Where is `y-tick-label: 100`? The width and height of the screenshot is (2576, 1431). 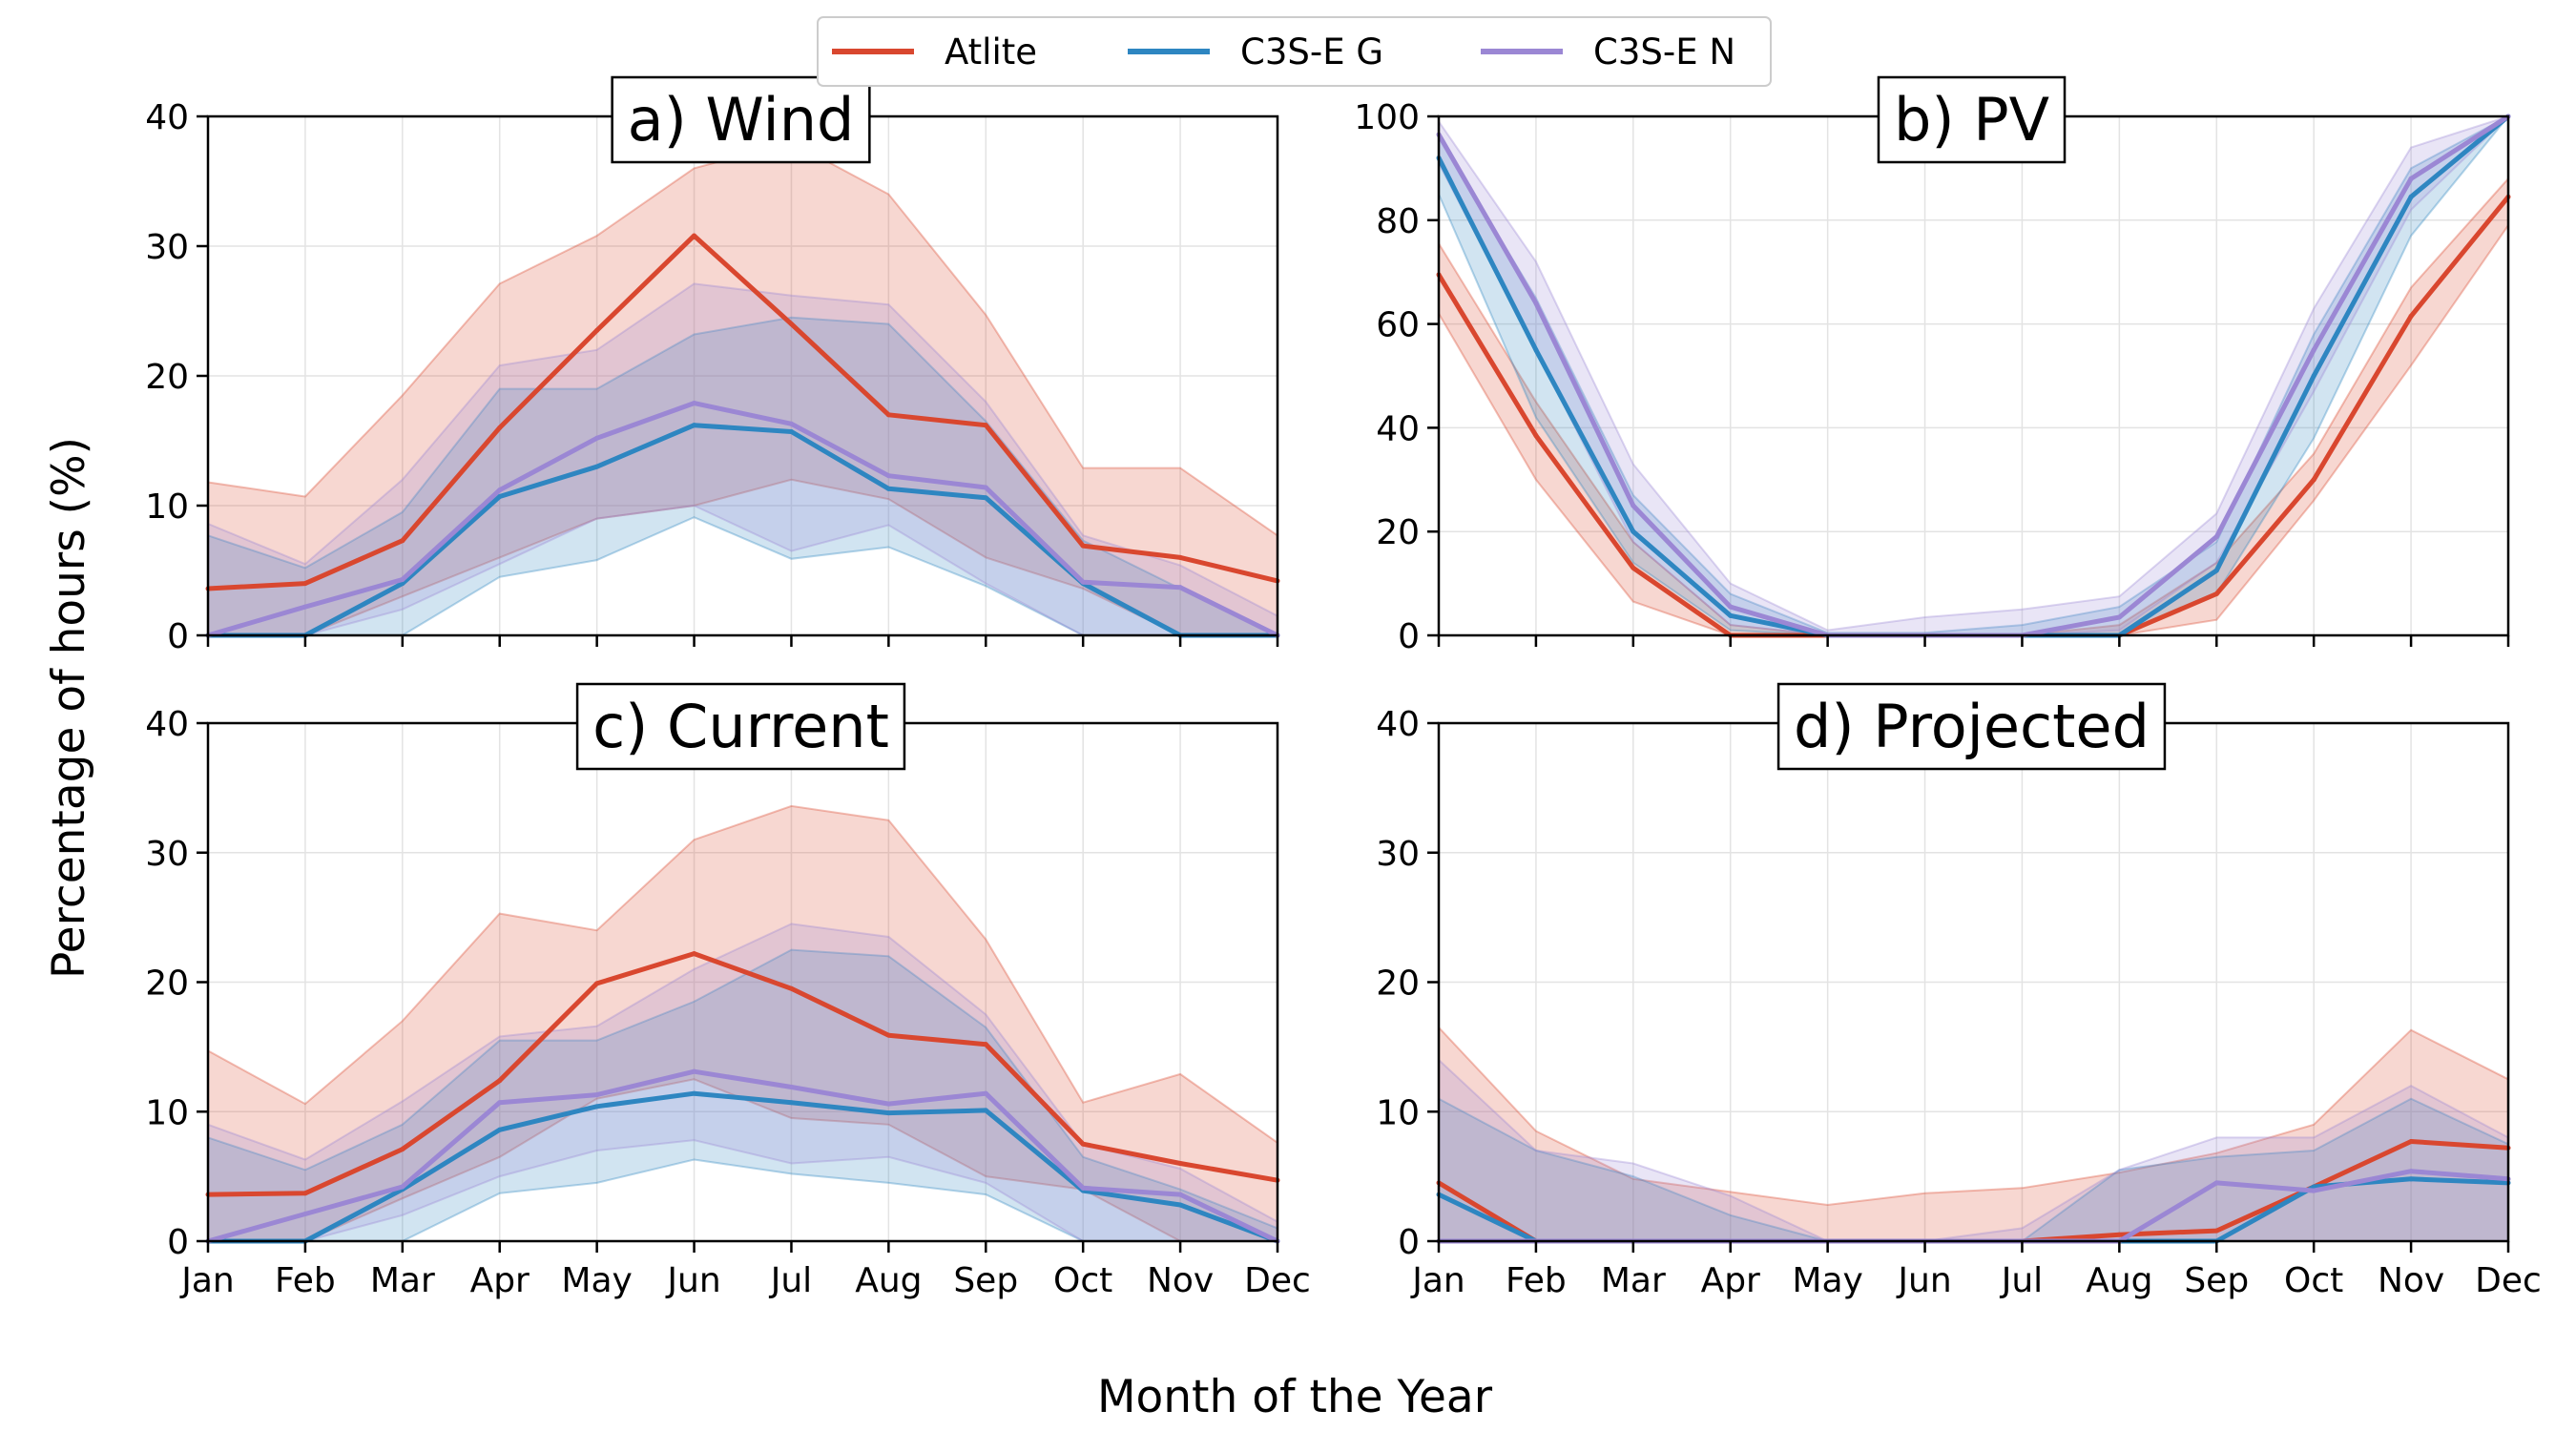
y-tick-label: 100 is located at coordinates (1387, 117).